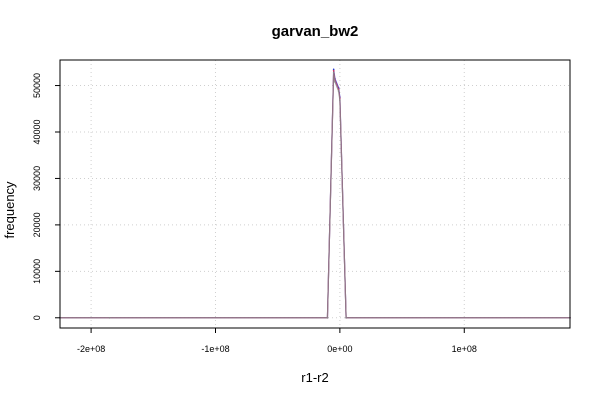 This screenshot has height=400, width=600. I want to click on x-tick-label: 1e+08, so click(464, 349).